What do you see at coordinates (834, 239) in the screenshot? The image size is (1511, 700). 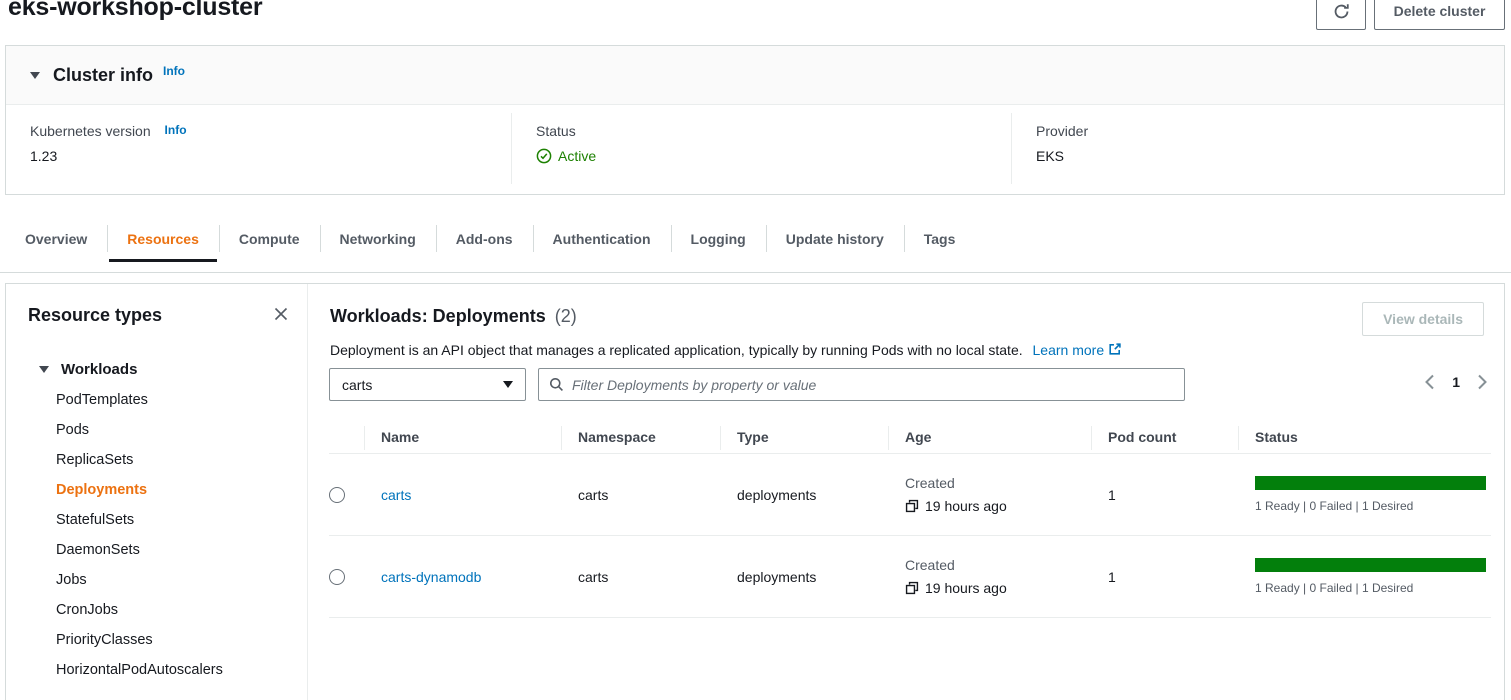 I see `tab-update-history: Update history` at bounding box center [834, 239].